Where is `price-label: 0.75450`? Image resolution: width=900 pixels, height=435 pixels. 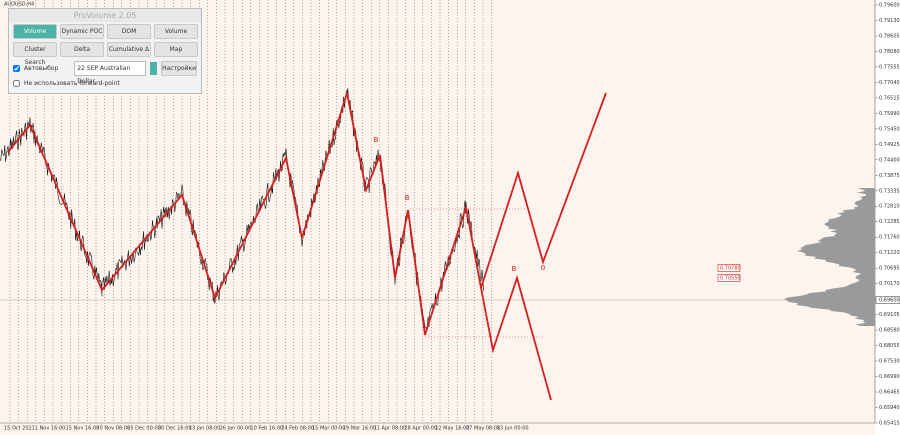 price-label: 0.75450 is located at coordinates (889, 129).